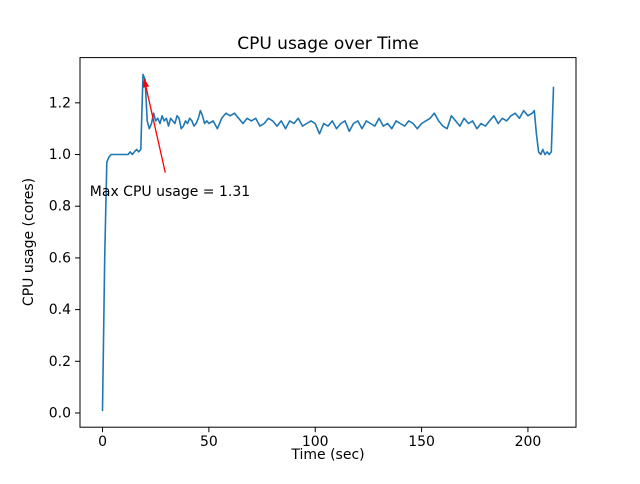 The image size is (640, 484). I want to click on x-tick-label: 0, so click(102, 442).